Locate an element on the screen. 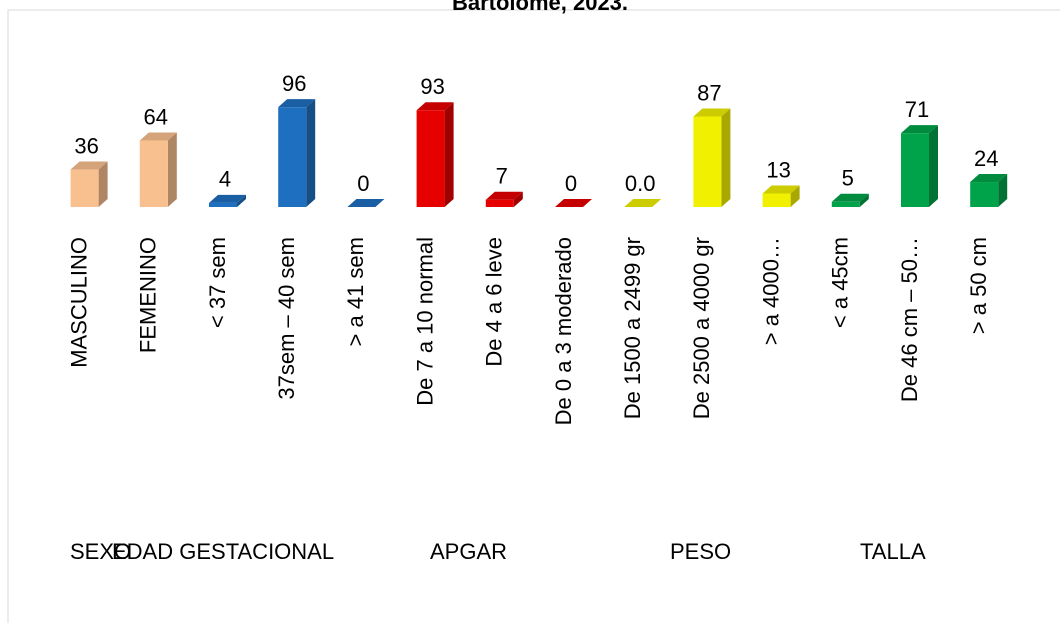 This screenshot has height=623, width=1060. x-tick-label: 37sem – 40 sem is located at coordinates (286, 318).